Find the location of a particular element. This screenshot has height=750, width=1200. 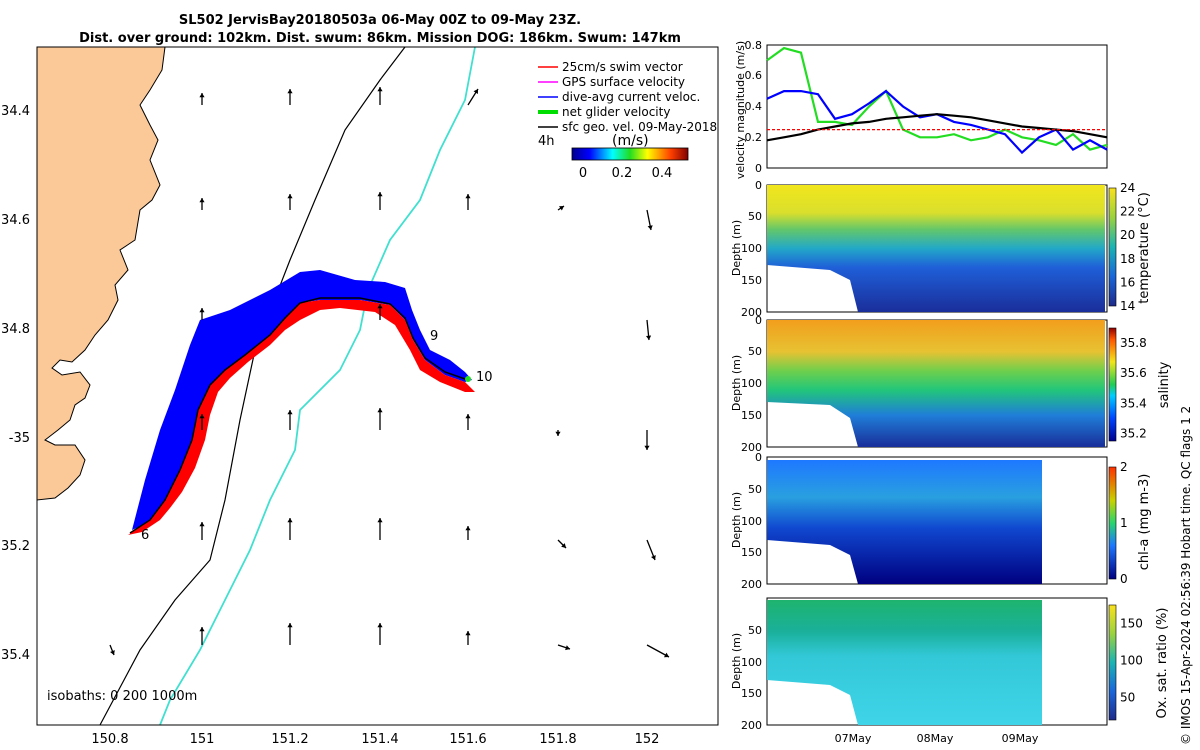

oxygen-ytick: 50 is located at coordinates (755, 630).